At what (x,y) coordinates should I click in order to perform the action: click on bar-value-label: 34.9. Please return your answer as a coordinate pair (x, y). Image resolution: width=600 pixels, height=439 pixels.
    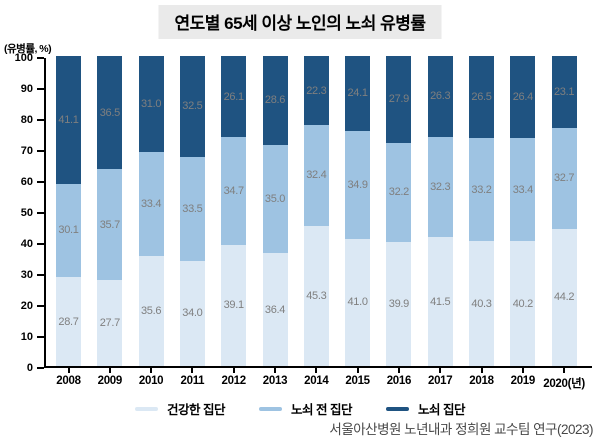
    Looking at the image, I should click on (357, 184).